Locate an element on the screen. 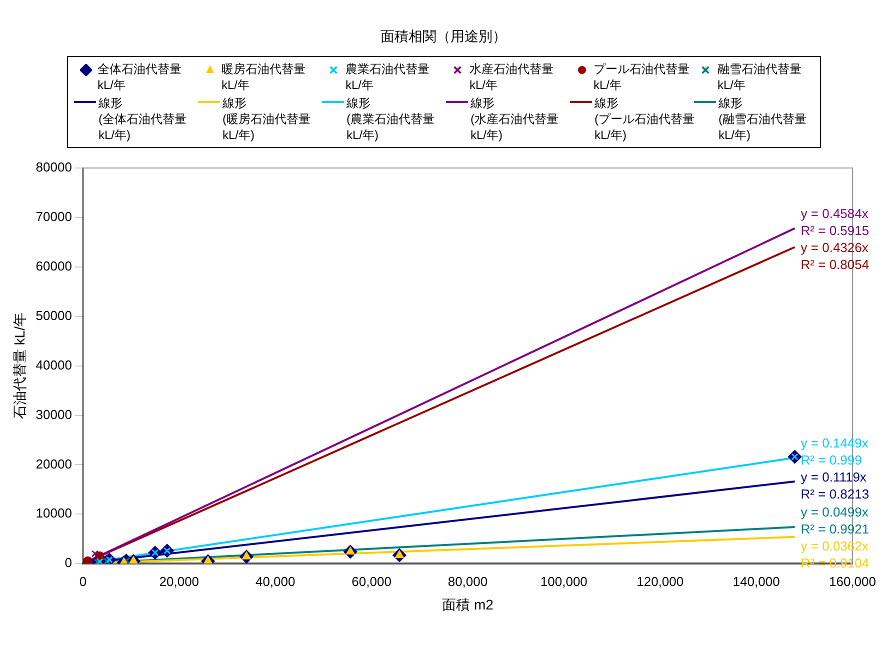  y-tick-label: 50000 is located at coordinates (54, 315).